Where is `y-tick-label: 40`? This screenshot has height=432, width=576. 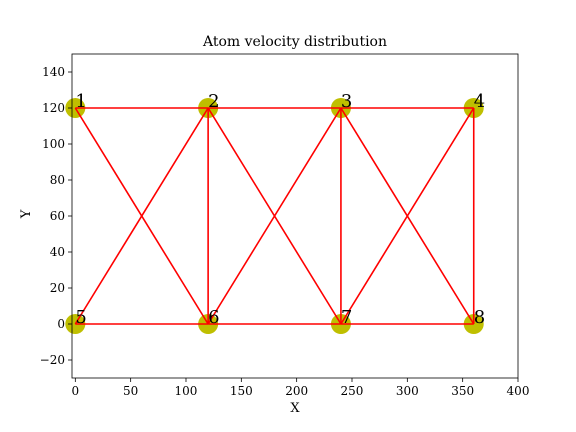 y-tick-label: 40 is located at coordinates (57, 252).